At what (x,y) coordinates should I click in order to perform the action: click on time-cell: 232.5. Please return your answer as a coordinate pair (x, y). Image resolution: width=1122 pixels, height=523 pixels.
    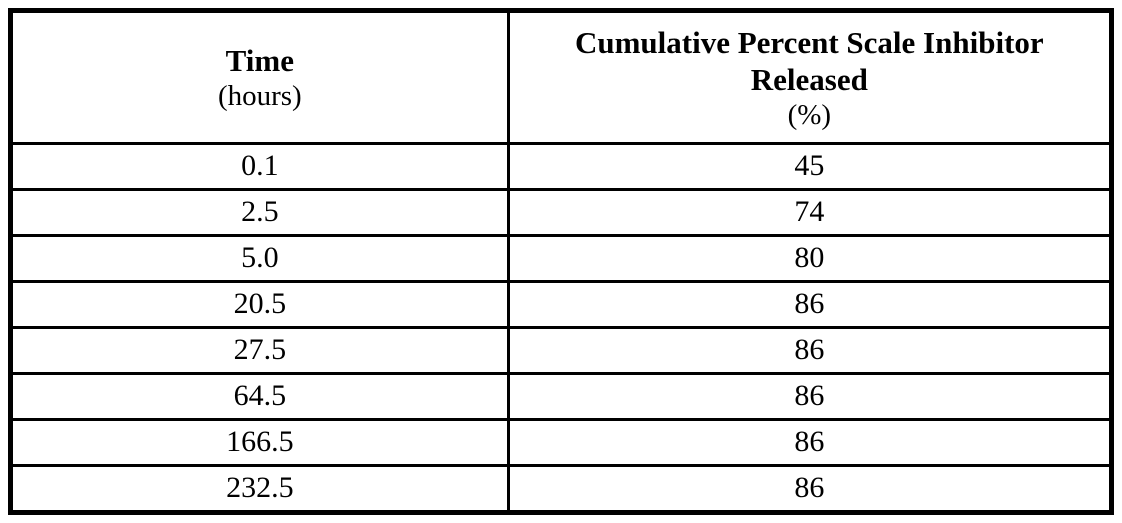
    Looking at the image, I should click on (259, 489).